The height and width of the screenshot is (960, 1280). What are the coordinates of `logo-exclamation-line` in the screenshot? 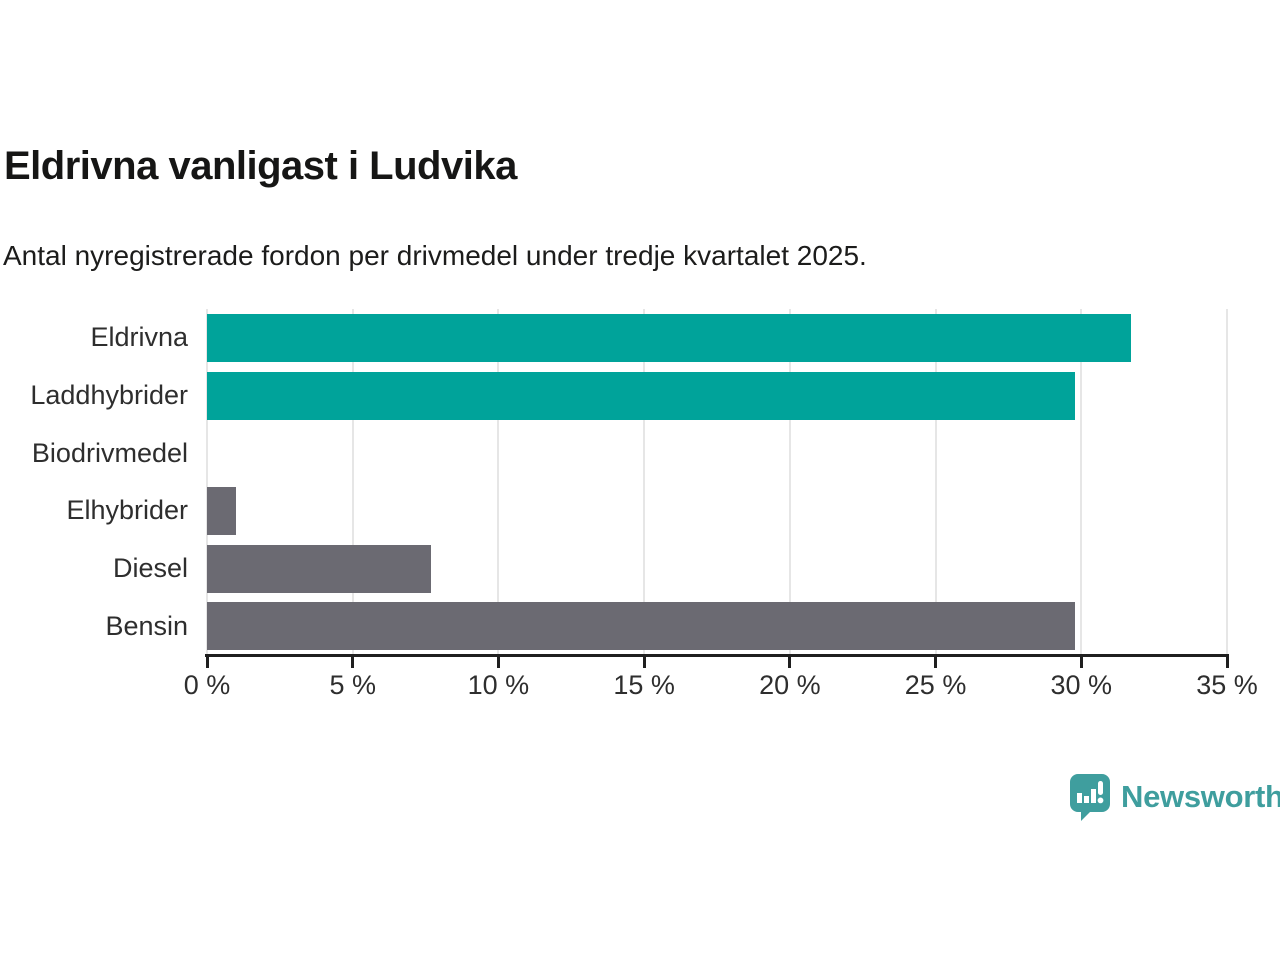 It's located at (1100, 788).